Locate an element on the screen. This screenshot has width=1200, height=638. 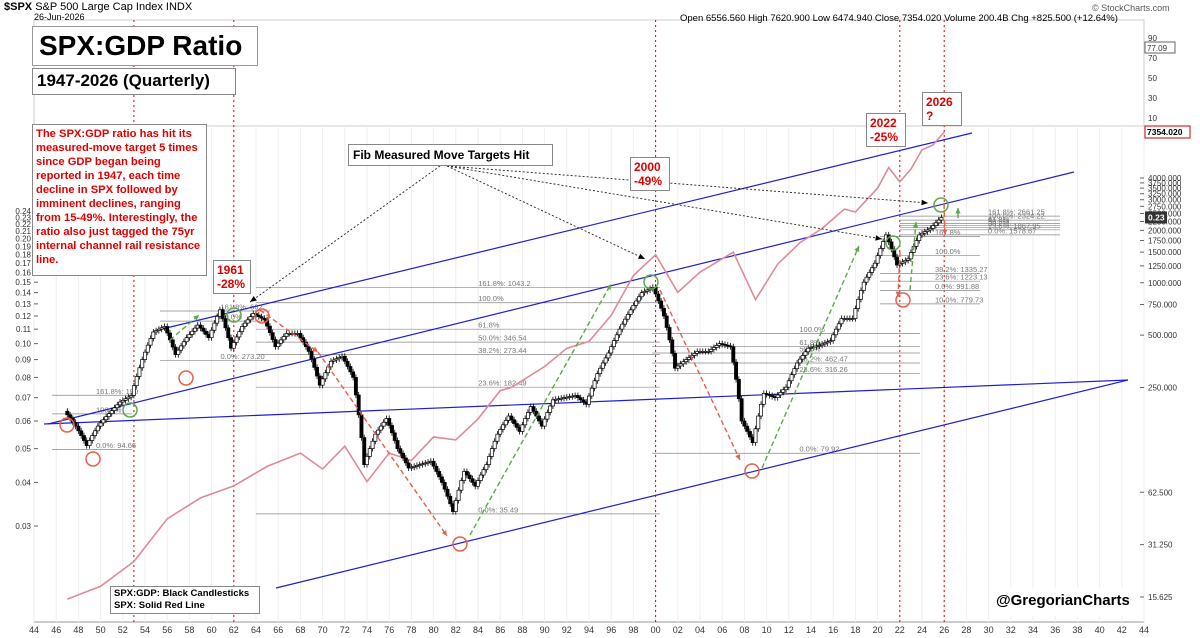
x-tick-label: 48 is located at coordinates (78, 630).